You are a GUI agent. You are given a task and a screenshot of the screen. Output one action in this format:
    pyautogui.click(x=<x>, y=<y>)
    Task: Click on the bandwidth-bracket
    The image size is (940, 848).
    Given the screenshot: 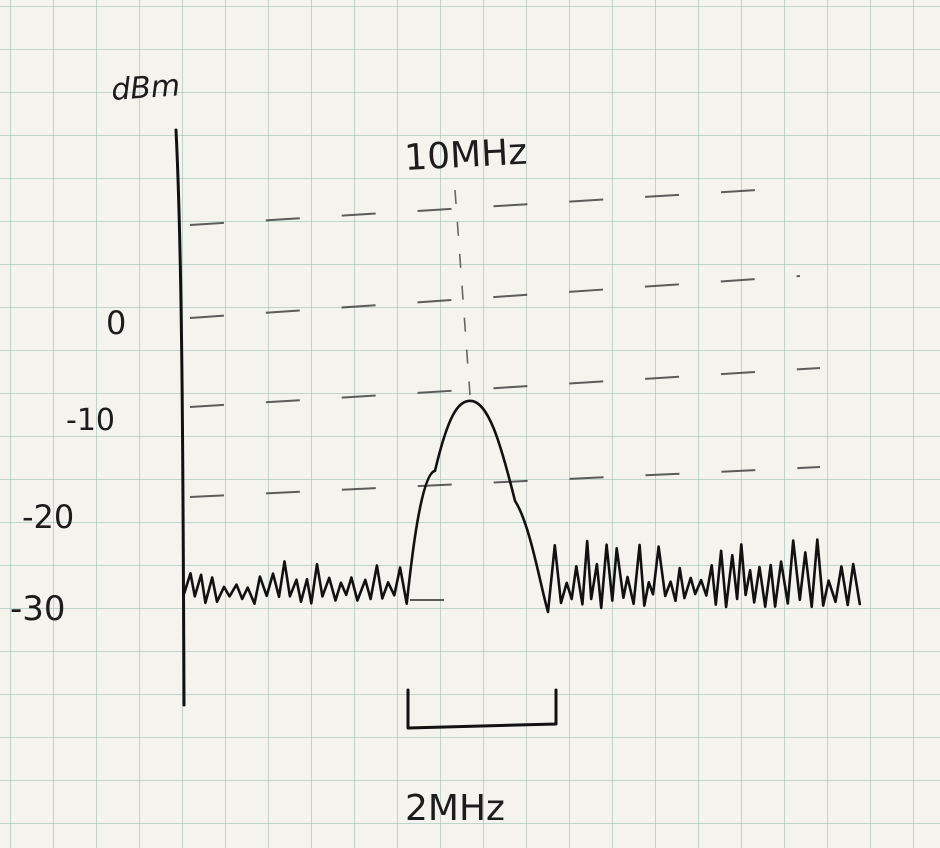 What is the action you would take?
    pyautogui.click(x=482, y=709)
    